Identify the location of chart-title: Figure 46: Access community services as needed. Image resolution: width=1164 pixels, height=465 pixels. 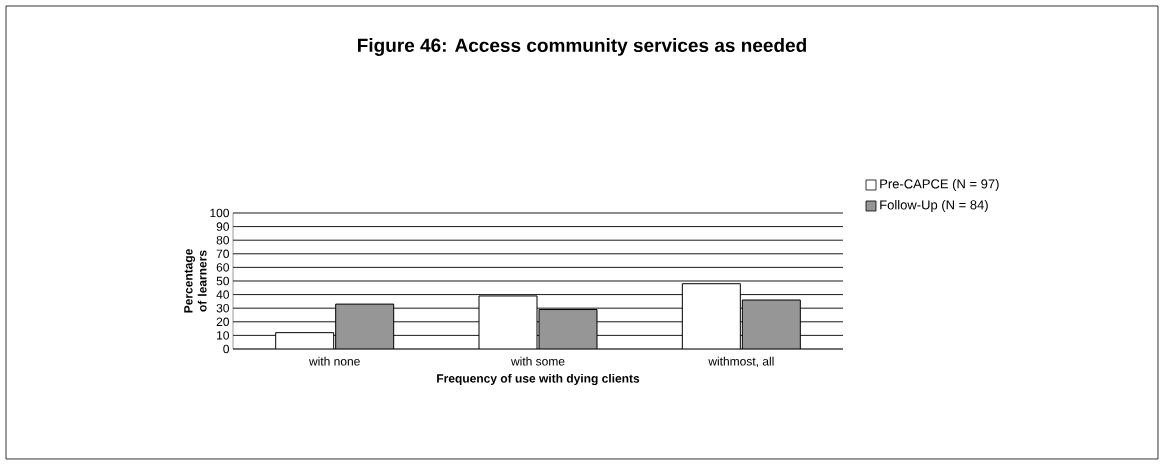
(581, 47).